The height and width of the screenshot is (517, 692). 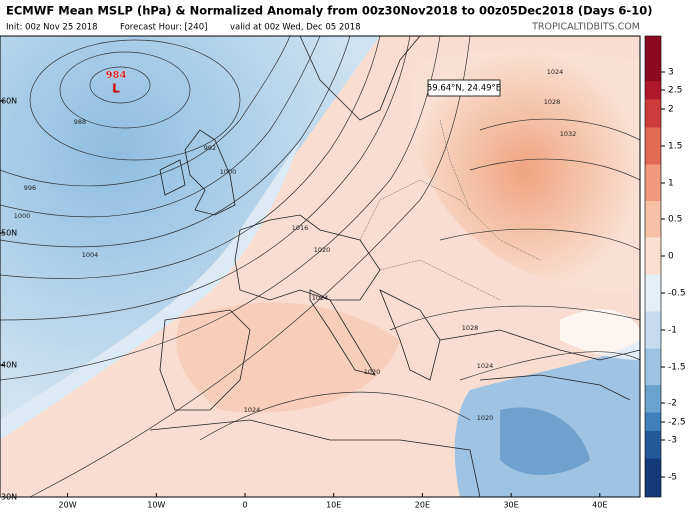 What do you see at coordinates (244, 505) in the screenshot?
I see `lon-label: 0` at bounding box center [244, 505].